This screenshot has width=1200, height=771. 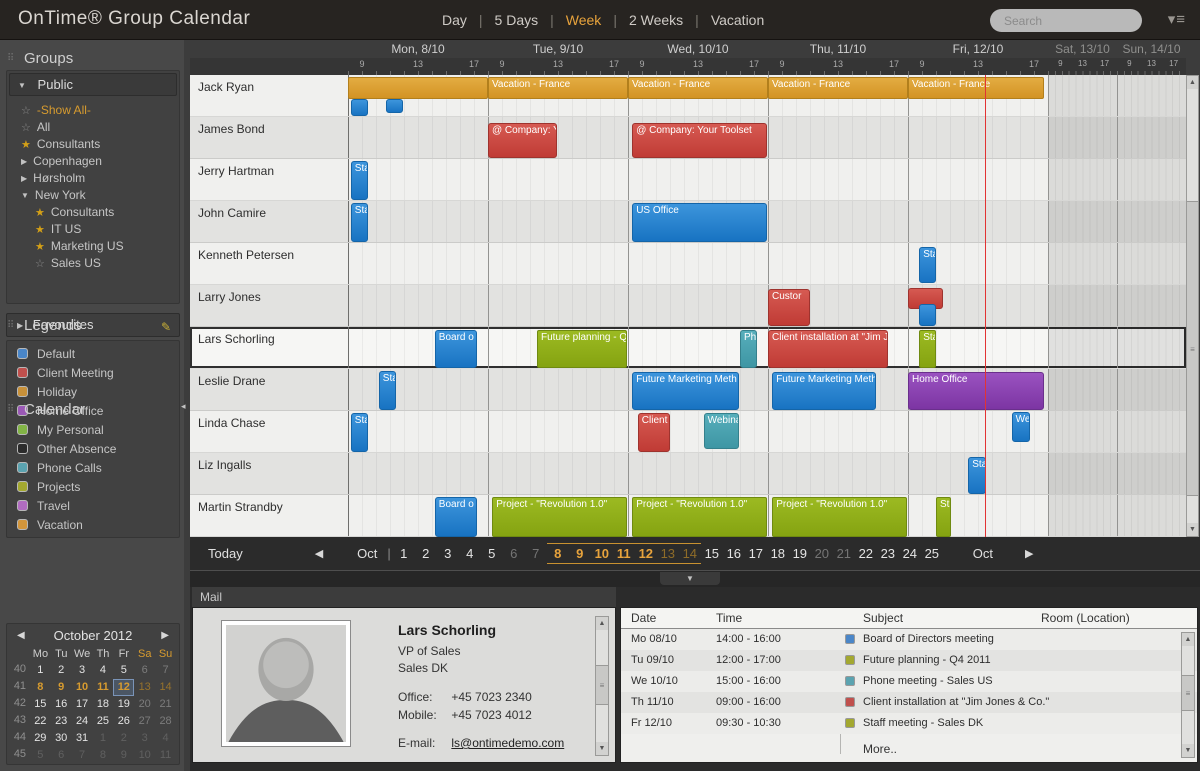 I want to click on nav-item-5-days: 5 Days, so click(x=516, y=20).